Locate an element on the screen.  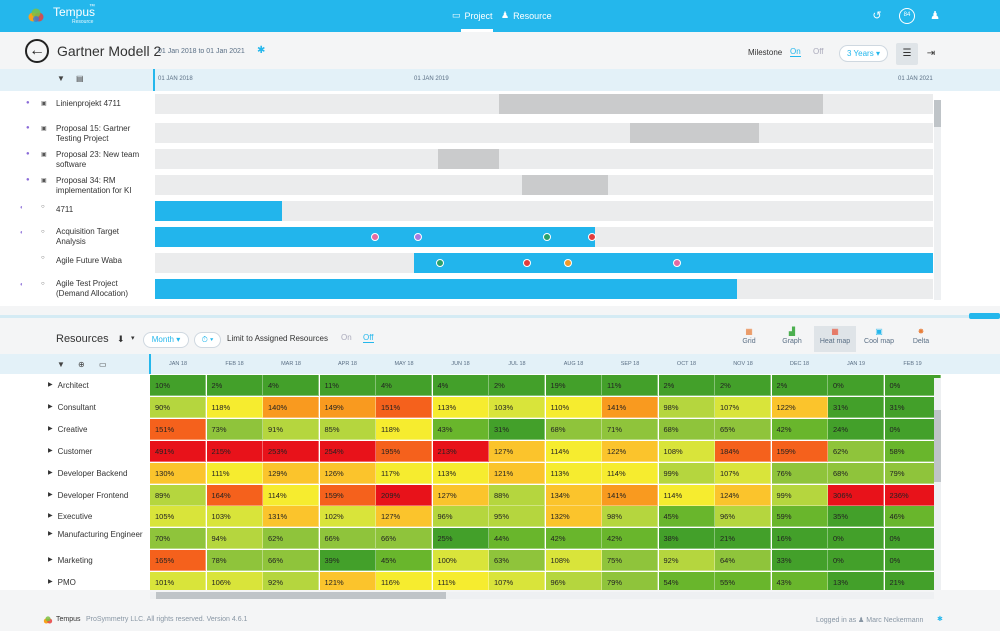
splitter-handle is located at coordinates (984, 316).